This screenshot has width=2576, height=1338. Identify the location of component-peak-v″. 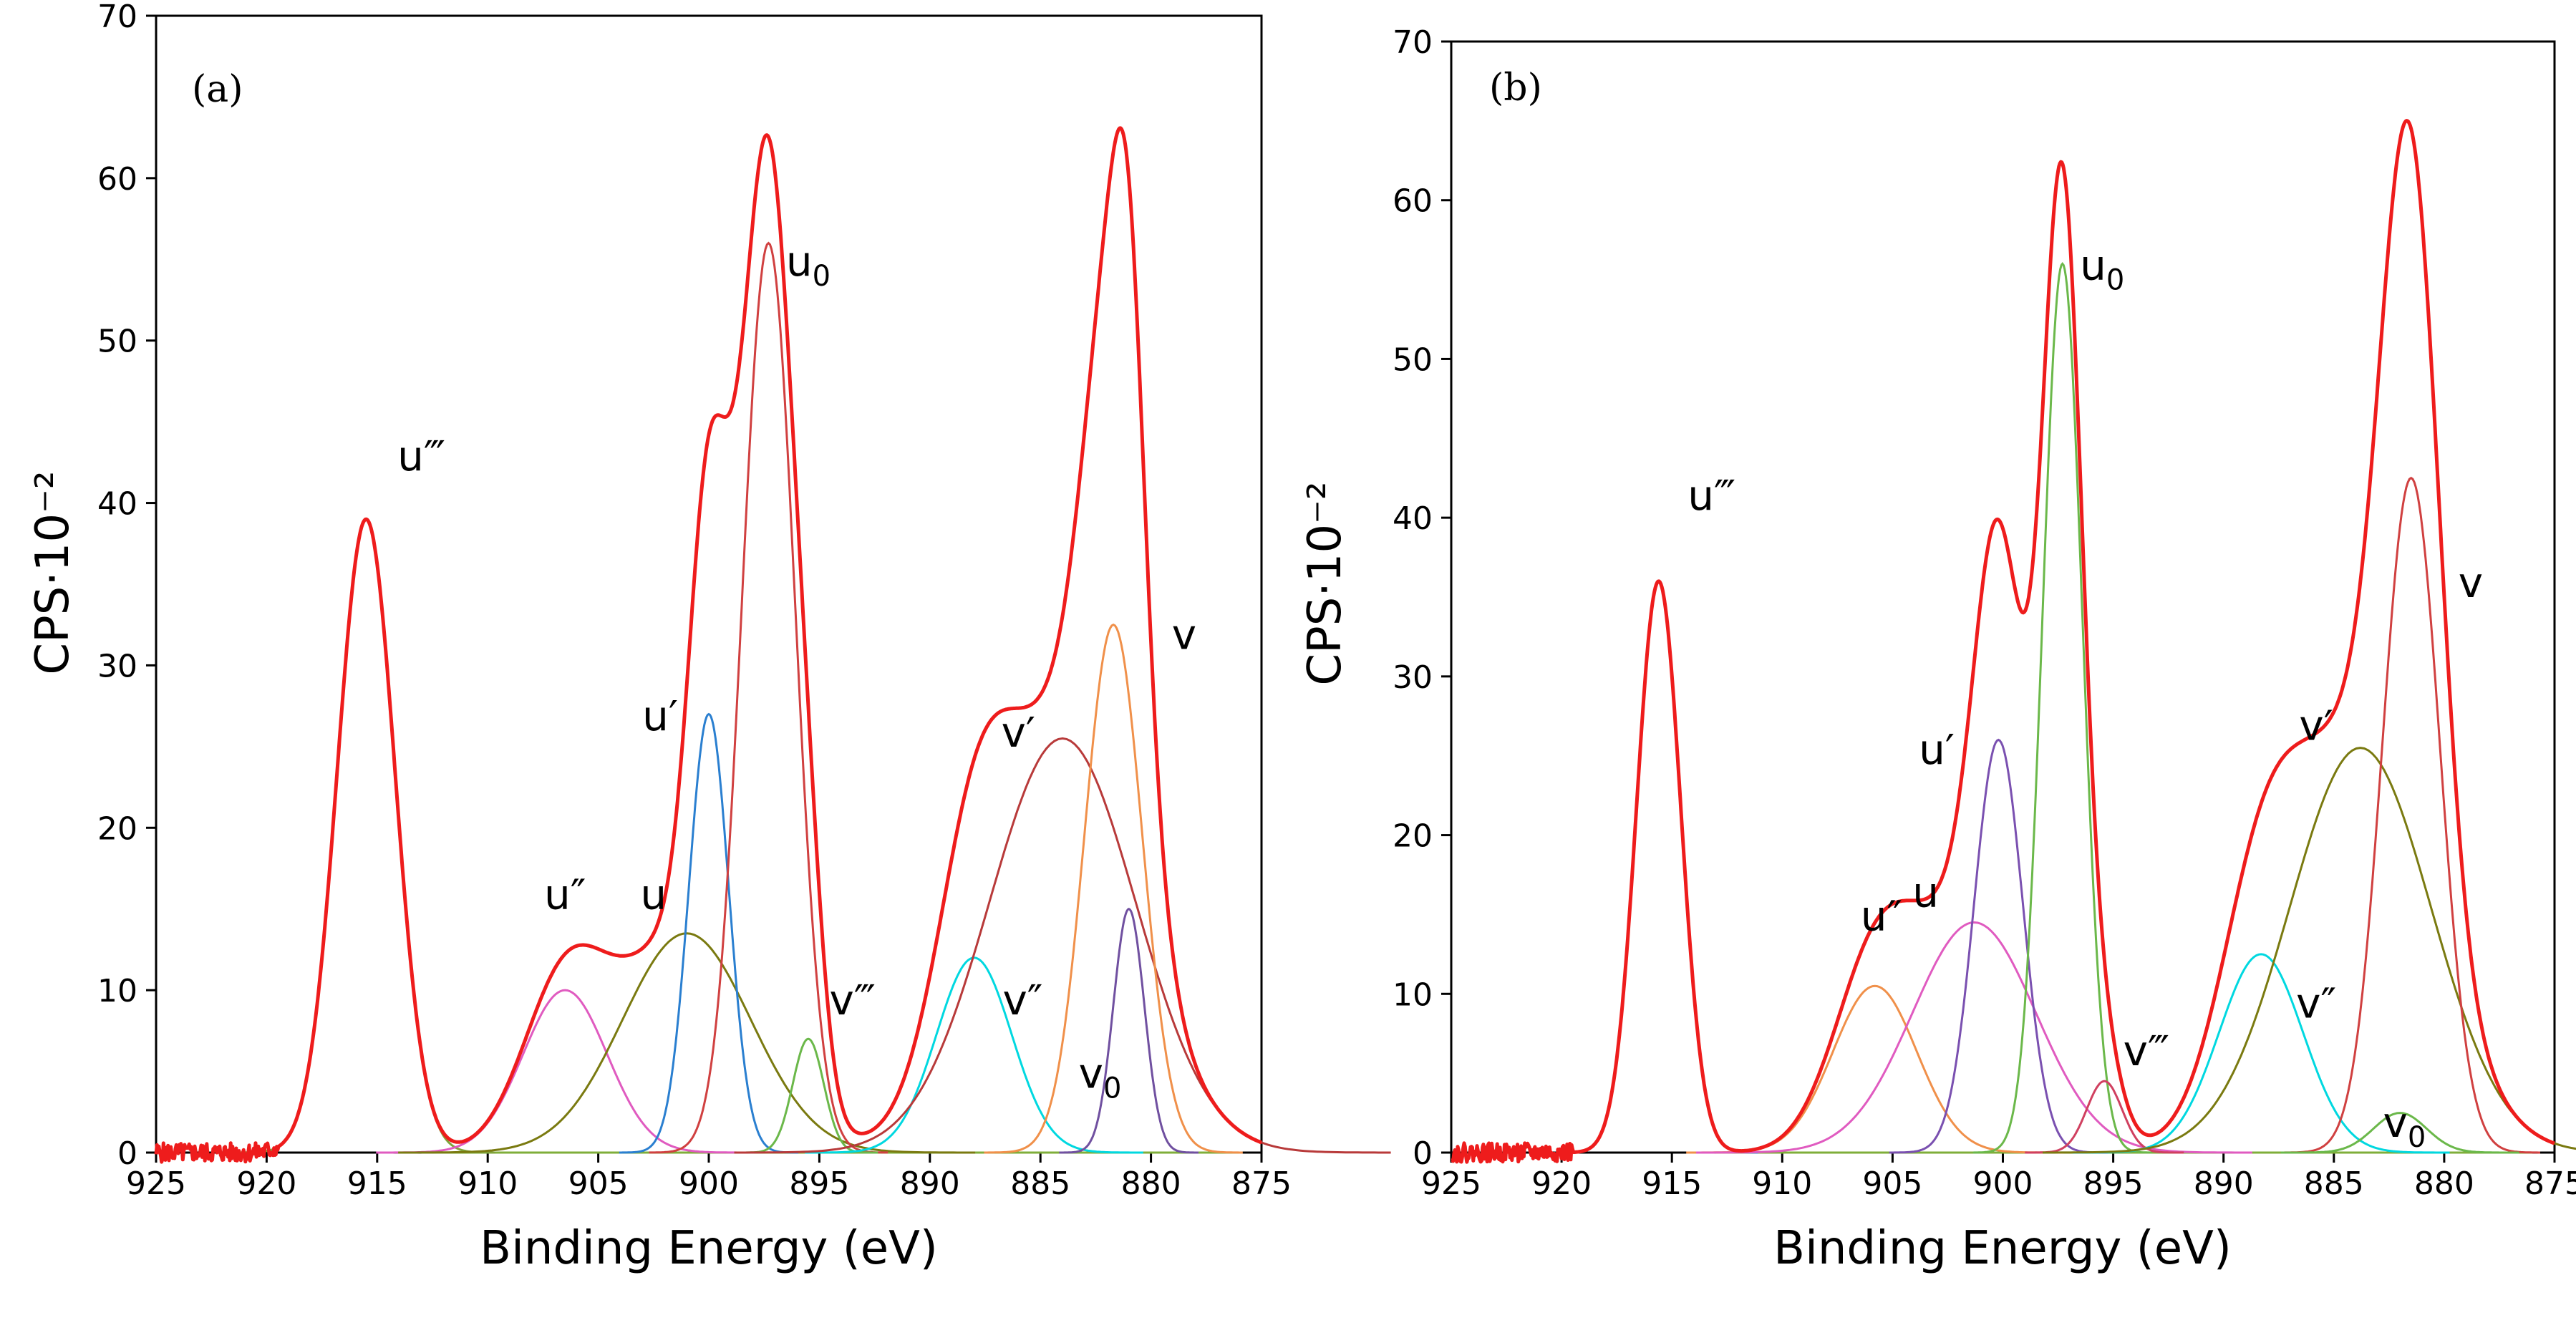
(974, 1055).